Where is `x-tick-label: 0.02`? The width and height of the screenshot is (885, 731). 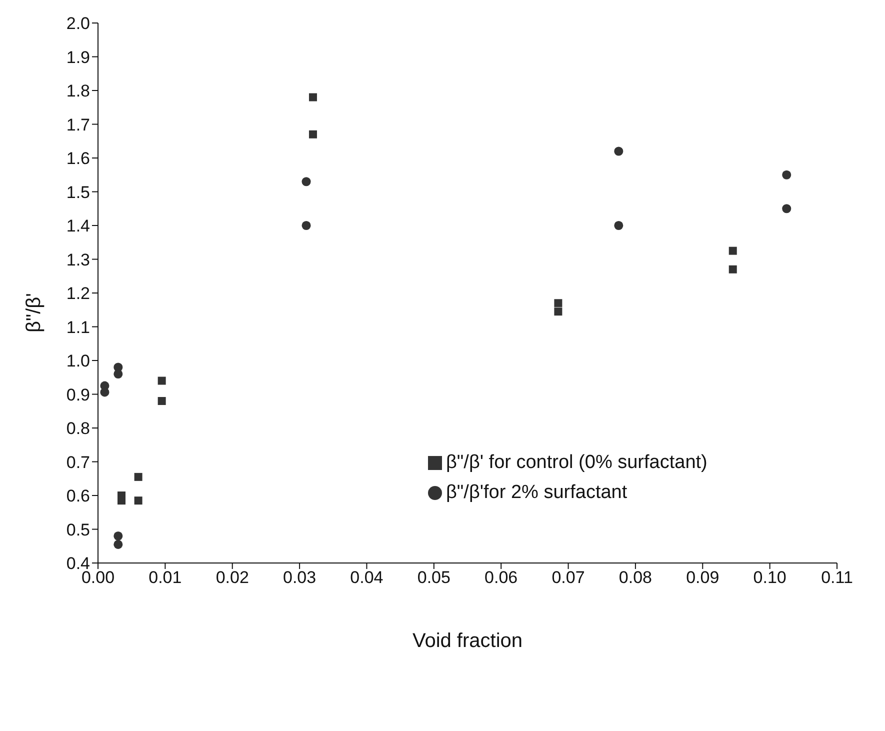 x-tick-label: 0.02 is located at coordinates (232, 578).